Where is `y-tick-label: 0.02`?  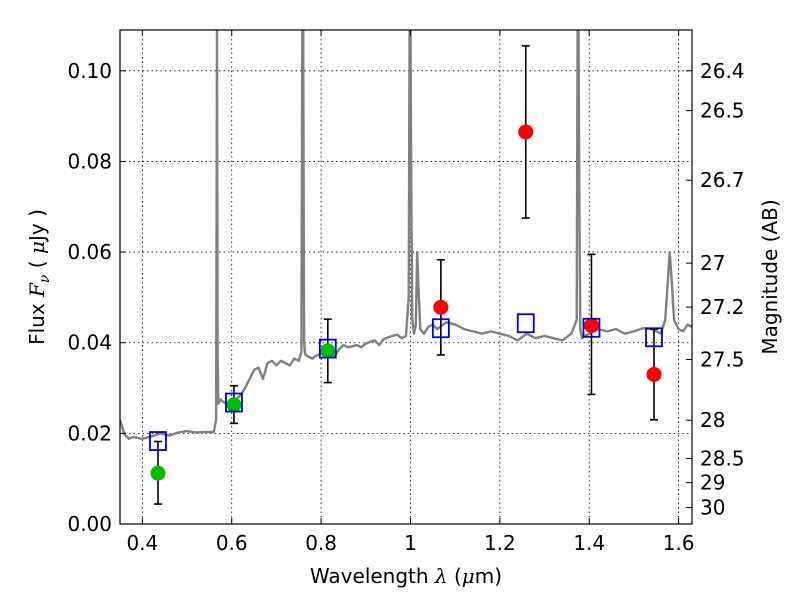 y-tick-label: 0.02 is located at coordinates (89, 433).